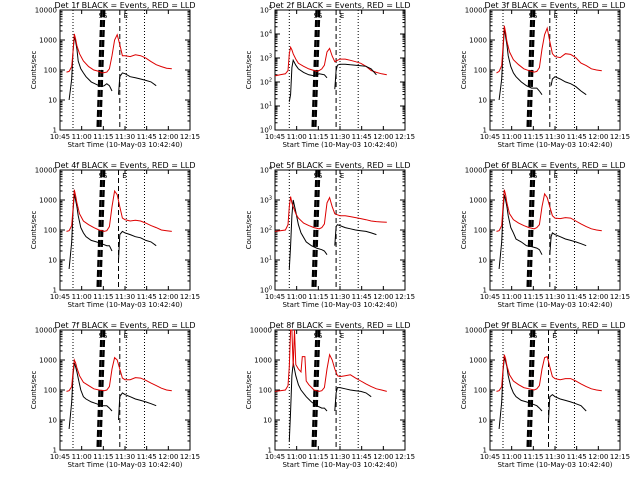  Describe the element at coordinates (554, 325) in the screenshot. I see `panel-title: Det 9f BLACK = Events, RED = LLD` at that location.